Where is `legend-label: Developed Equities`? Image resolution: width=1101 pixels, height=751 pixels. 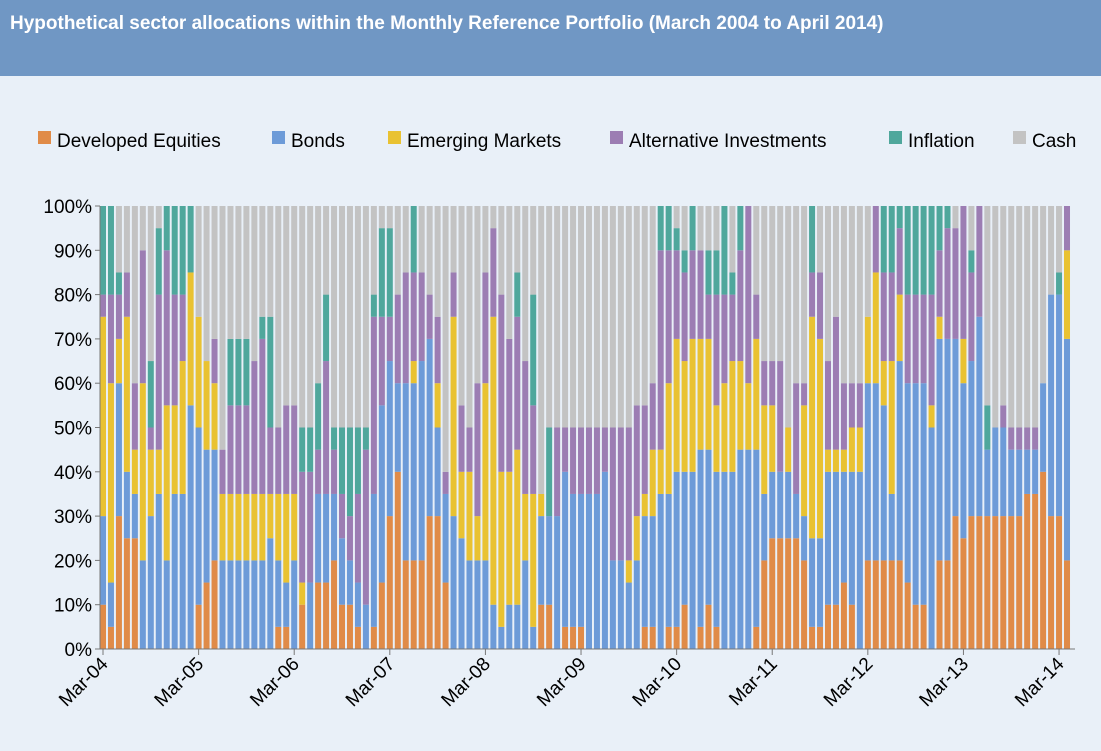
legend-label: Developed Equities is located at coordinates (139, 141).